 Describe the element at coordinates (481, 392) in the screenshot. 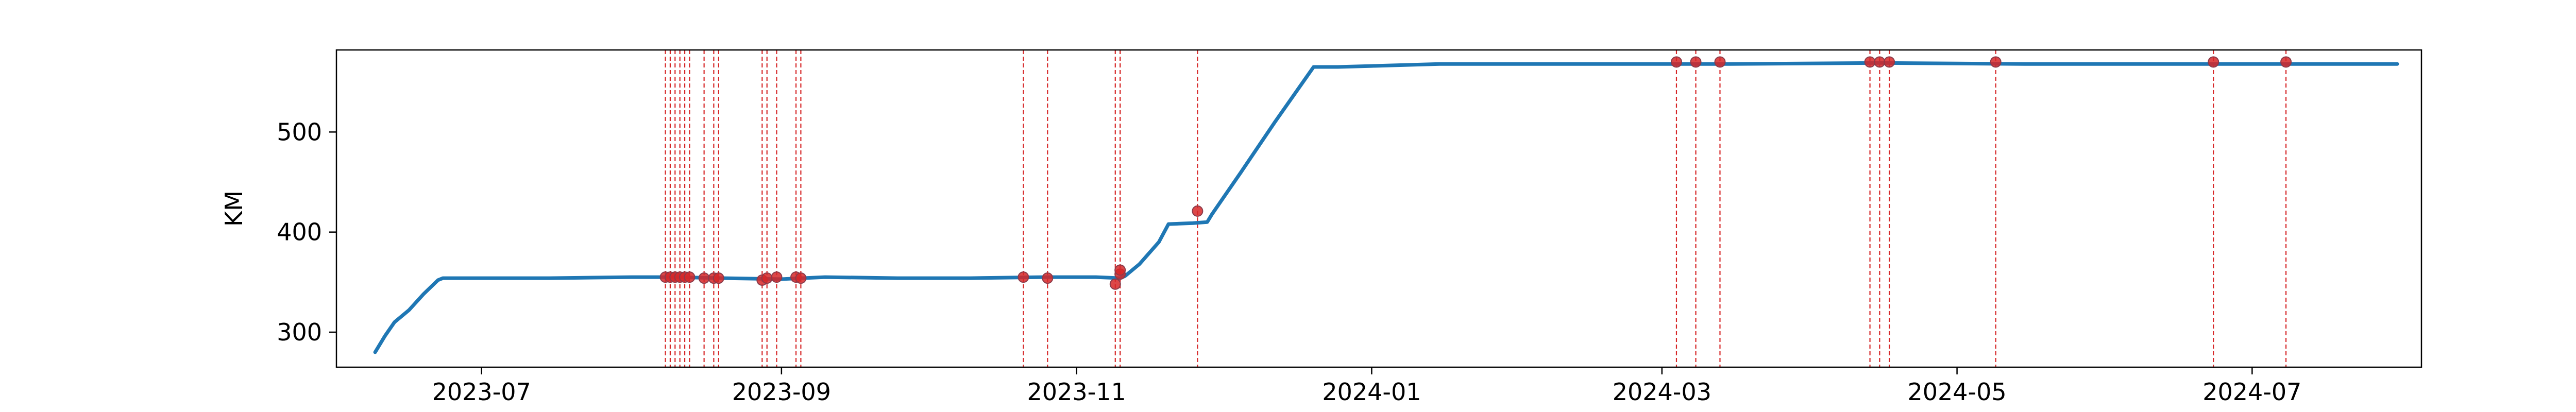

I see `x-tick-label-0: 2023-07` at that location.